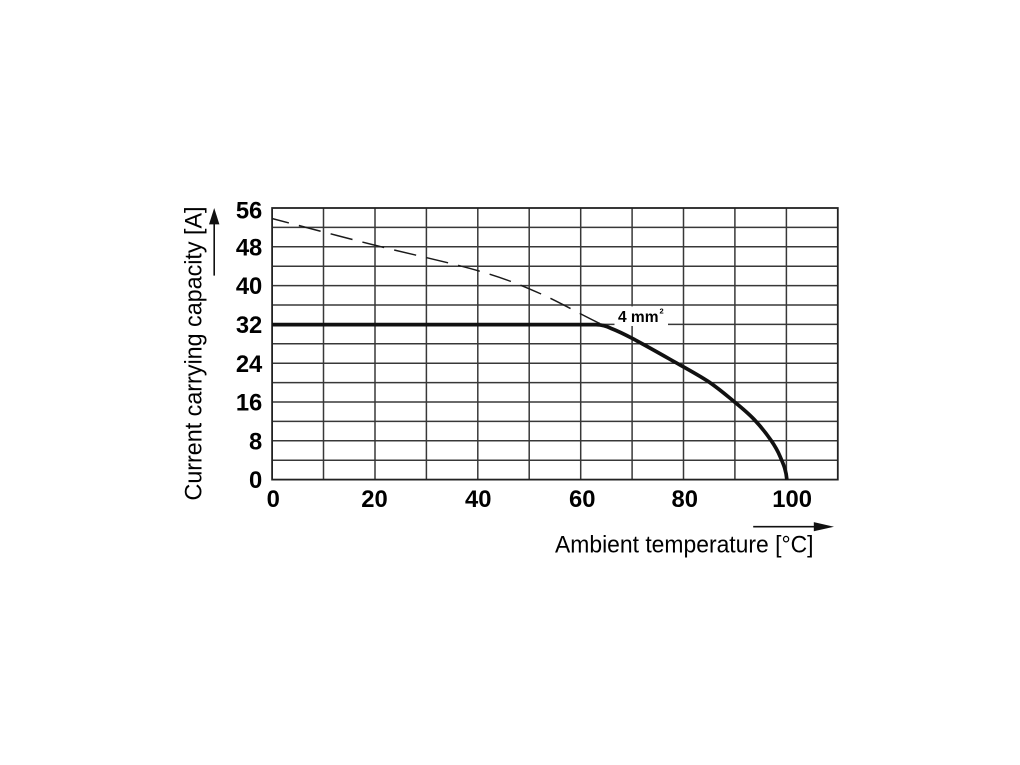 The width and height of the screenshot is (1020, 765). What do you see at coordinates (249, 210) in the screenshot?
I see `svg-text: 56` at bounding box center [249, 210].